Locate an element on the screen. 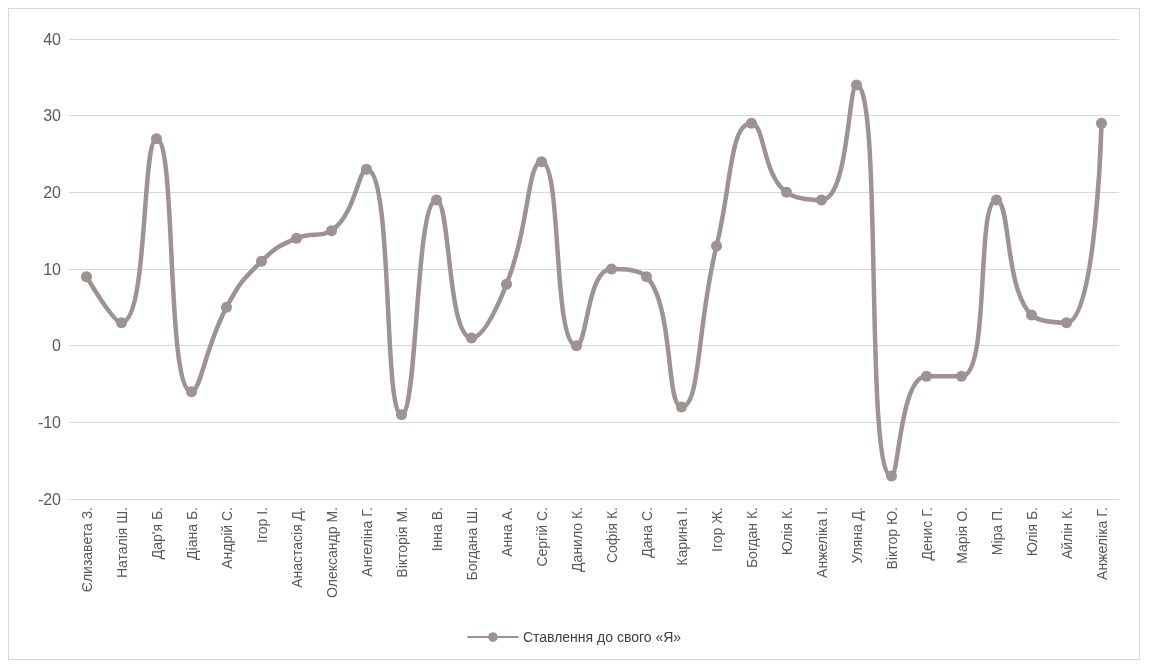 This screenshot has width=1154, height=668. x-tick-label: Карина І. is located at coordinates (681, 536).